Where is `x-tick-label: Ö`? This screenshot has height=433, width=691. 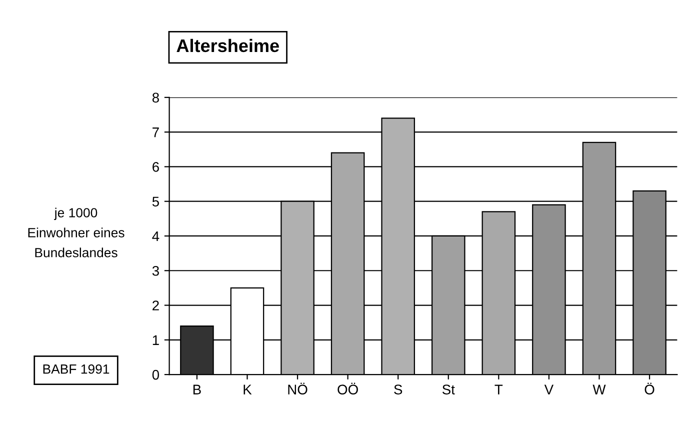 x-tick-label: Ö is located at coordinates (649, 388).